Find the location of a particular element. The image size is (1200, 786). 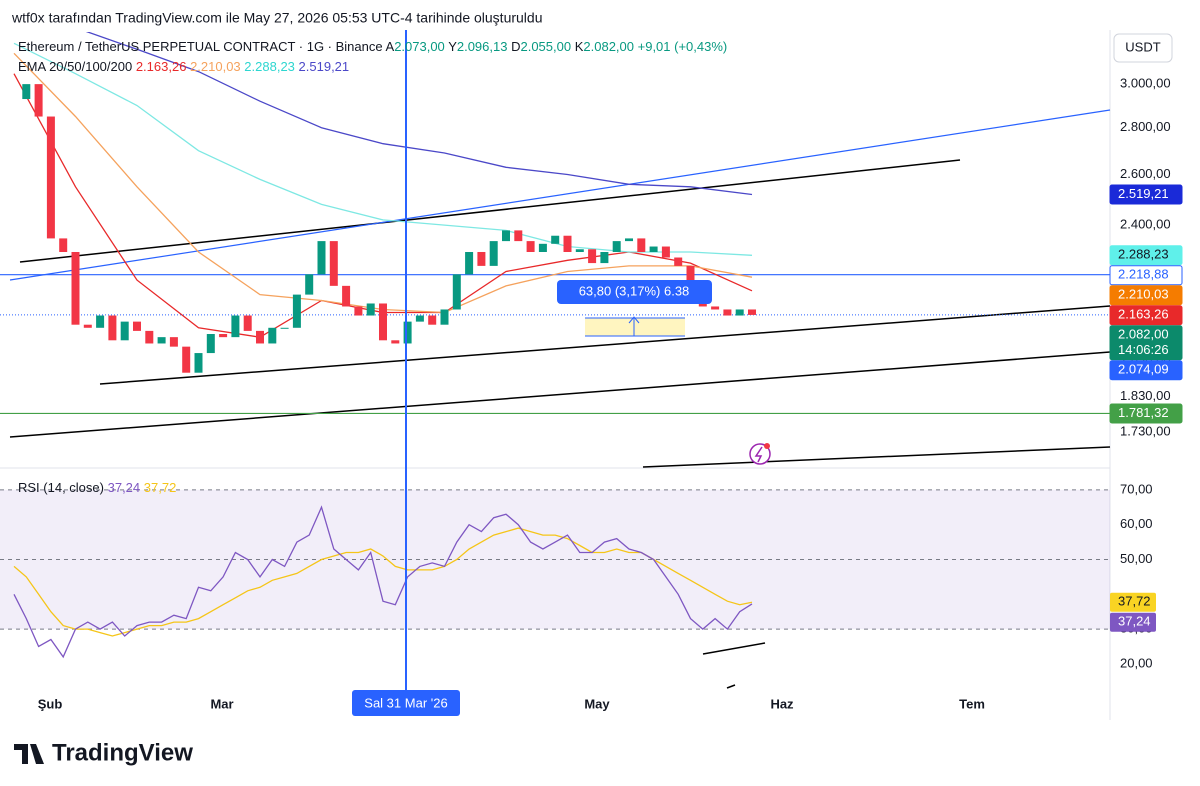

logo: TradingView is located at coordinates (103, 752).